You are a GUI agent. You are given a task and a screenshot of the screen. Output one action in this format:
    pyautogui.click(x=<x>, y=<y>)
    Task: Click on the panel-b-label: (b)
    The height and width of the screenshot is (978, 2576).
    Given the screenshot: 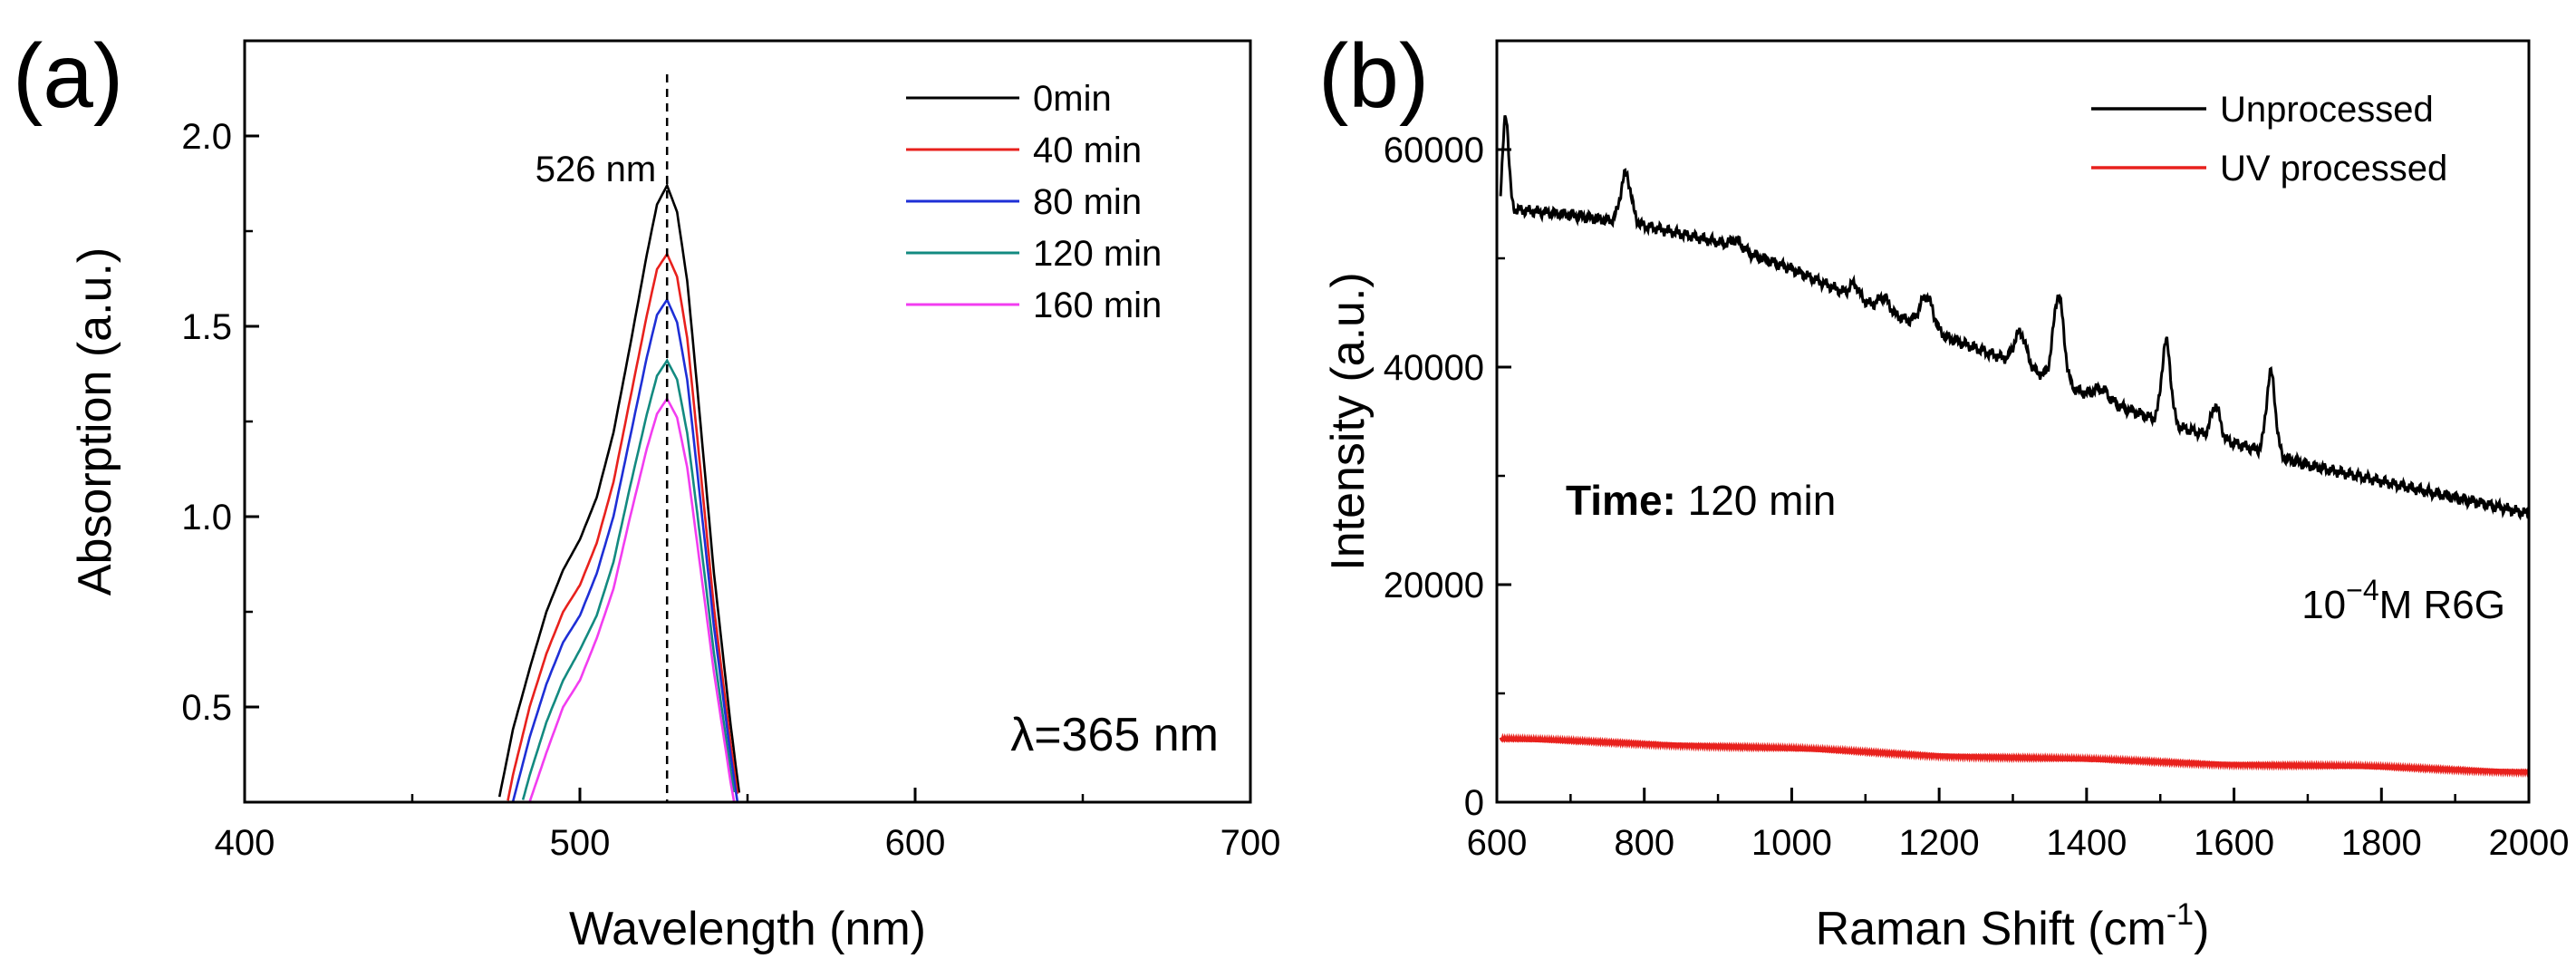 What is the action you would take?
    pyautogui.click(x=1373, y=76)
    